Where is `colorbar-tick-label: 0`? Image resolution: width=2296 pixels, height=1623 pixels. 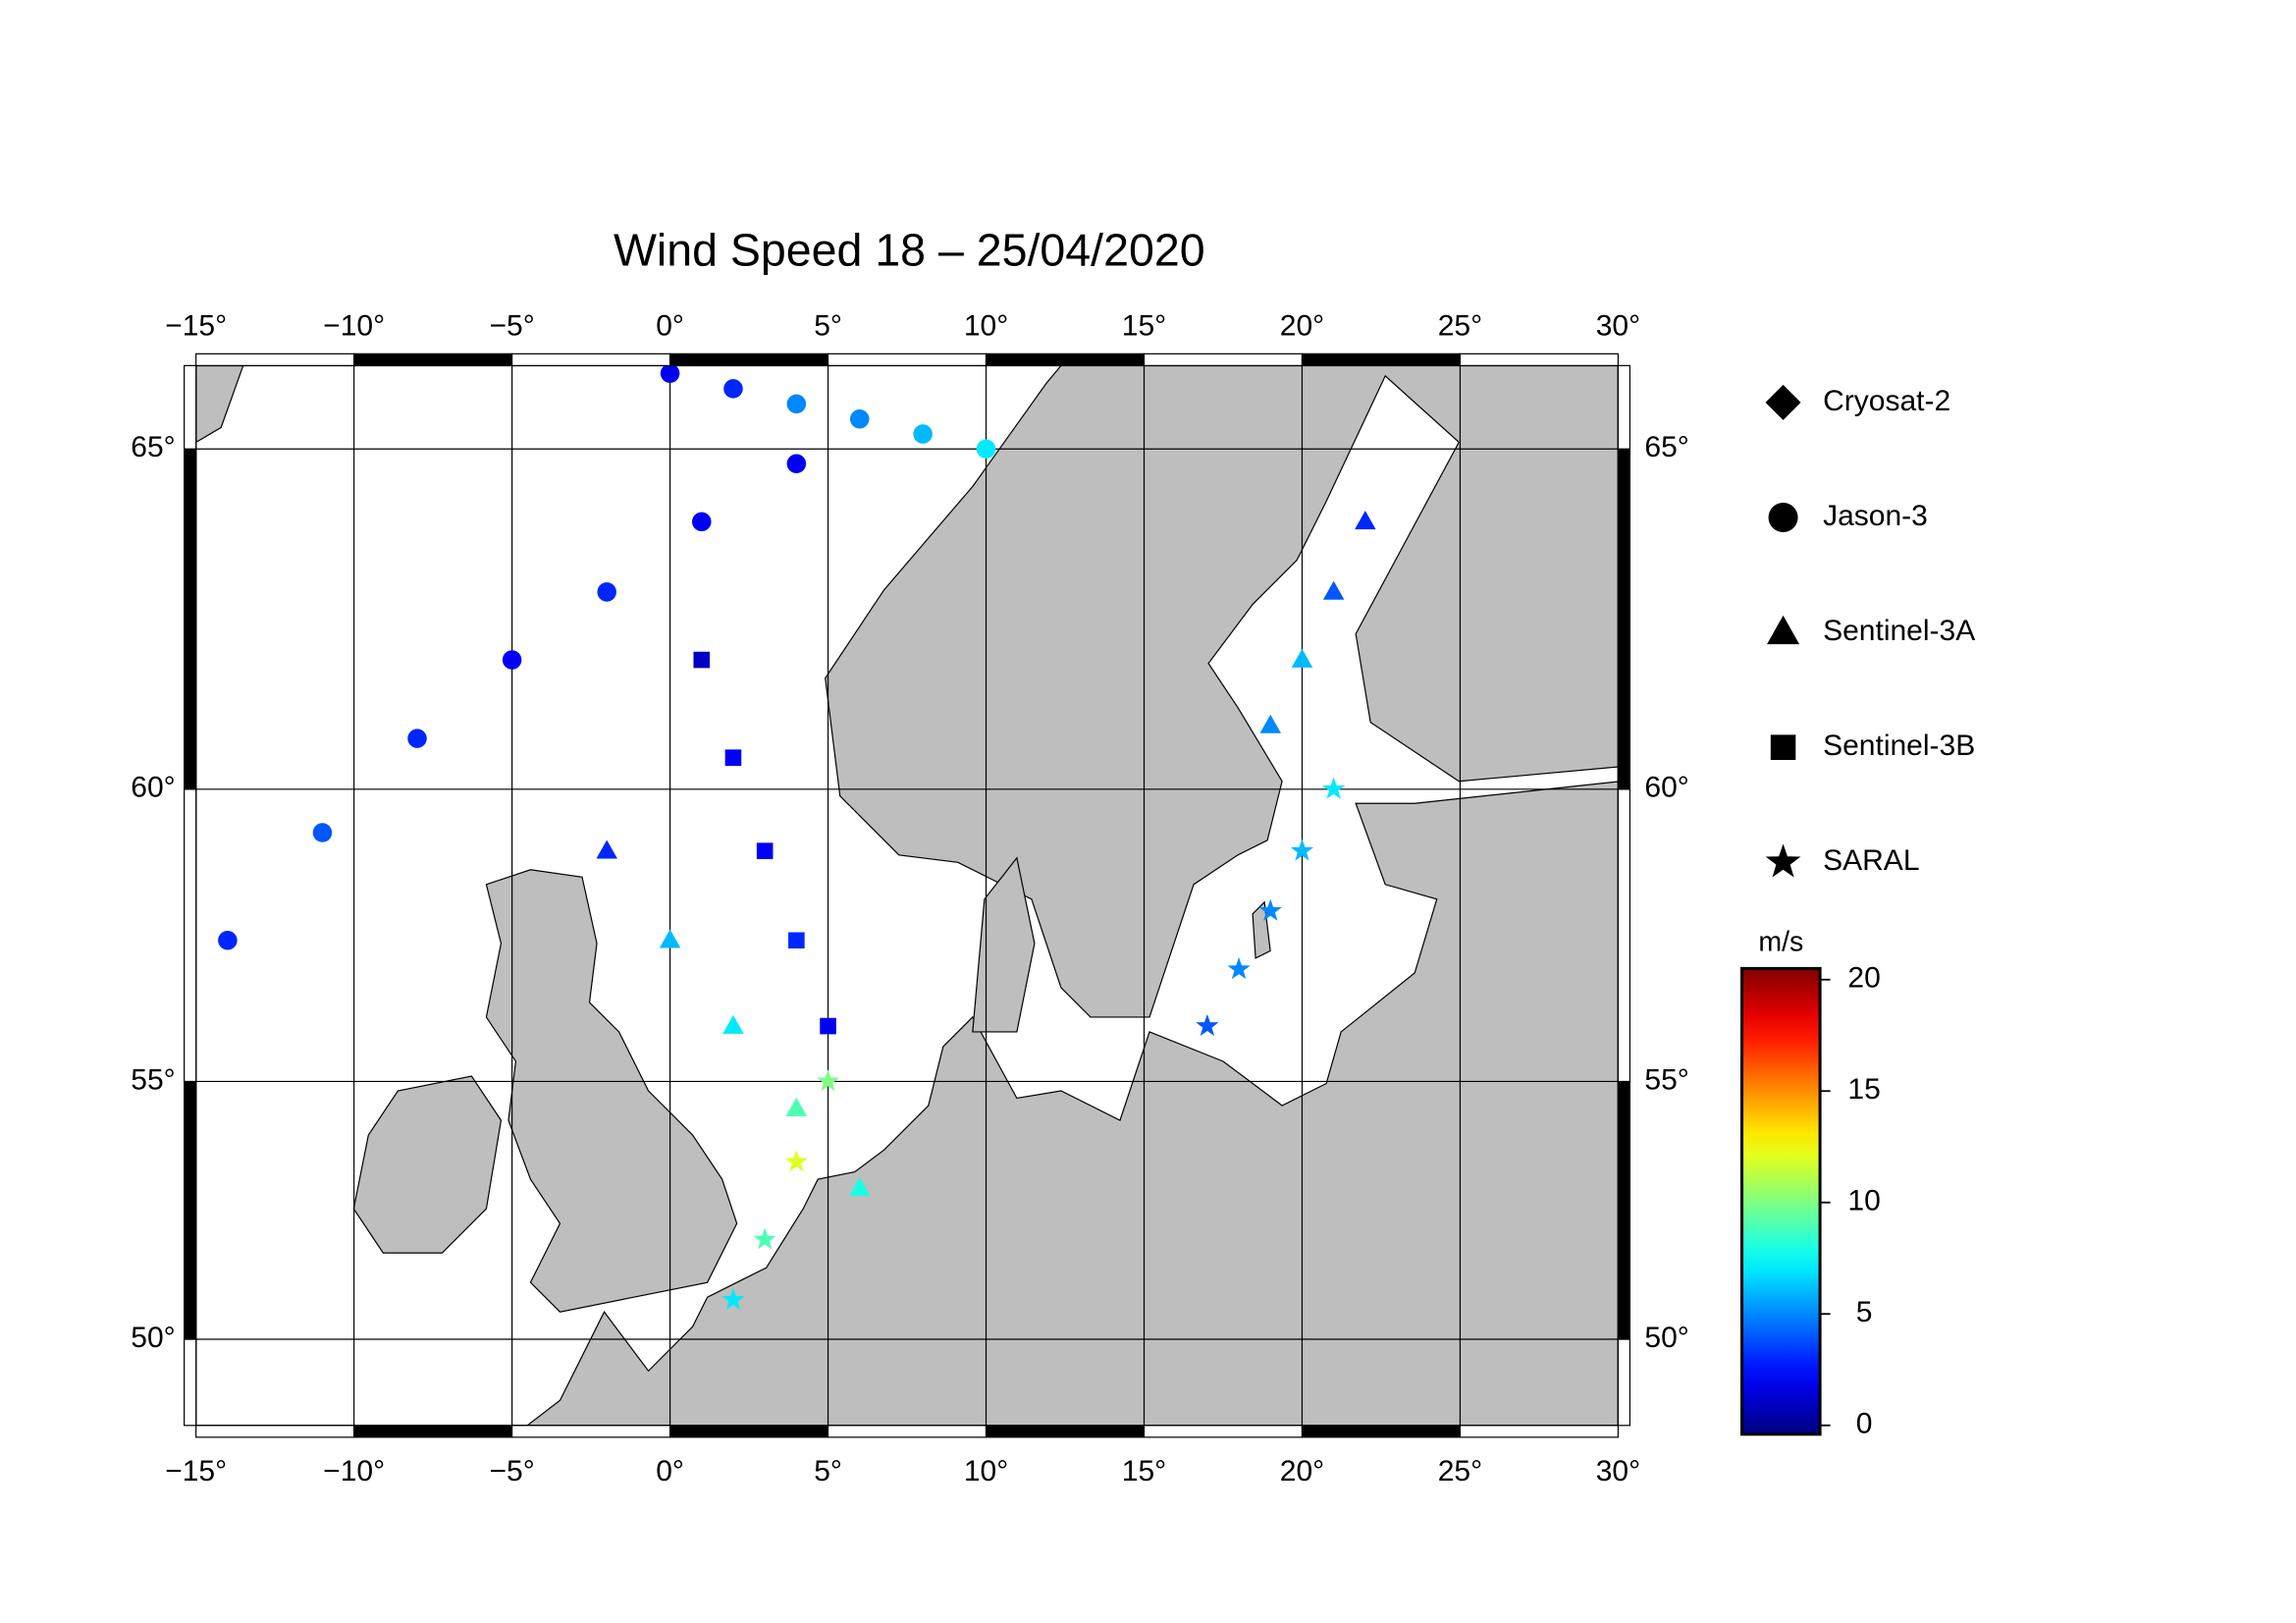 colorbar-tick-label: 0 is located at coordinates (1865, 1424).